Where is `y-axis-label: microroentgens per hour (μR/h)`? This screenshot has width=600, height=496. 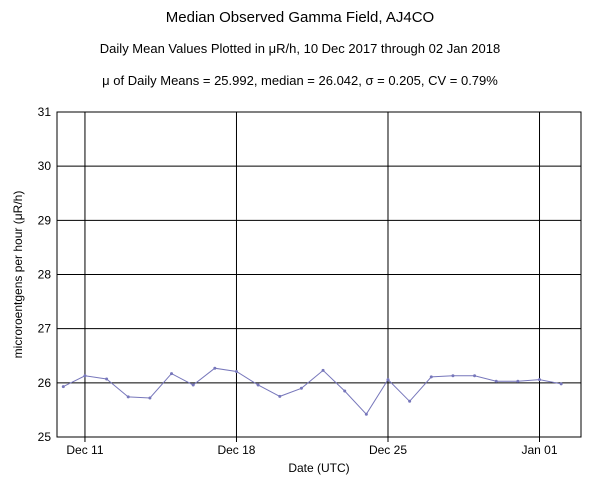
y-axis-label: microroentgens per hour (μR/h) is located at coordinates (18, 275).